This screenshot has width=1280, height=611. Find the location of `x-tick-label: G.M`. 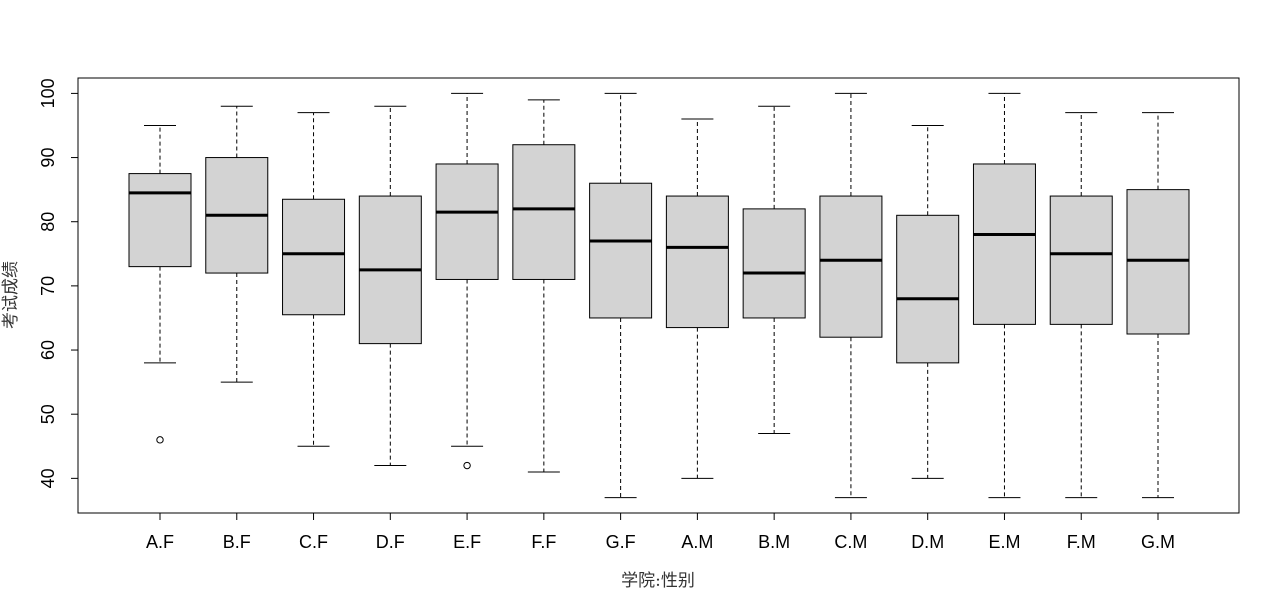

x-tick-label: G.M is located at coordinates (1158, 542).